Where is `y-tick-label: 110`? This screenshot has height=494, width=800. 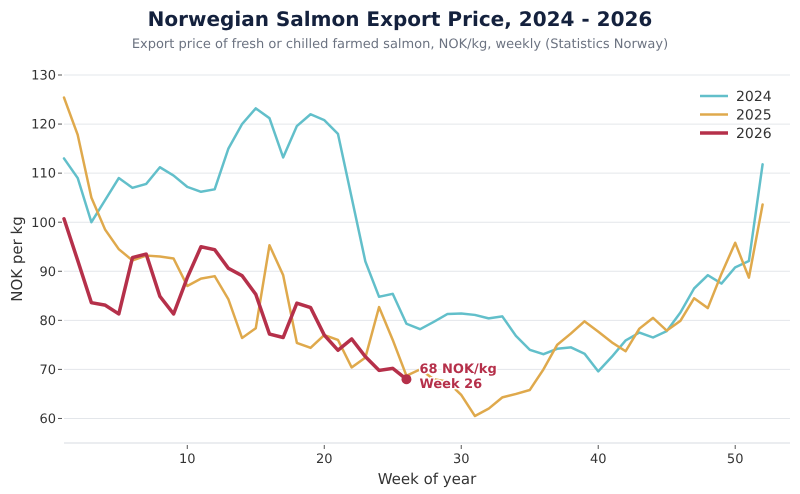 y-tick-label: 110 is located at coordinates (43, 174).